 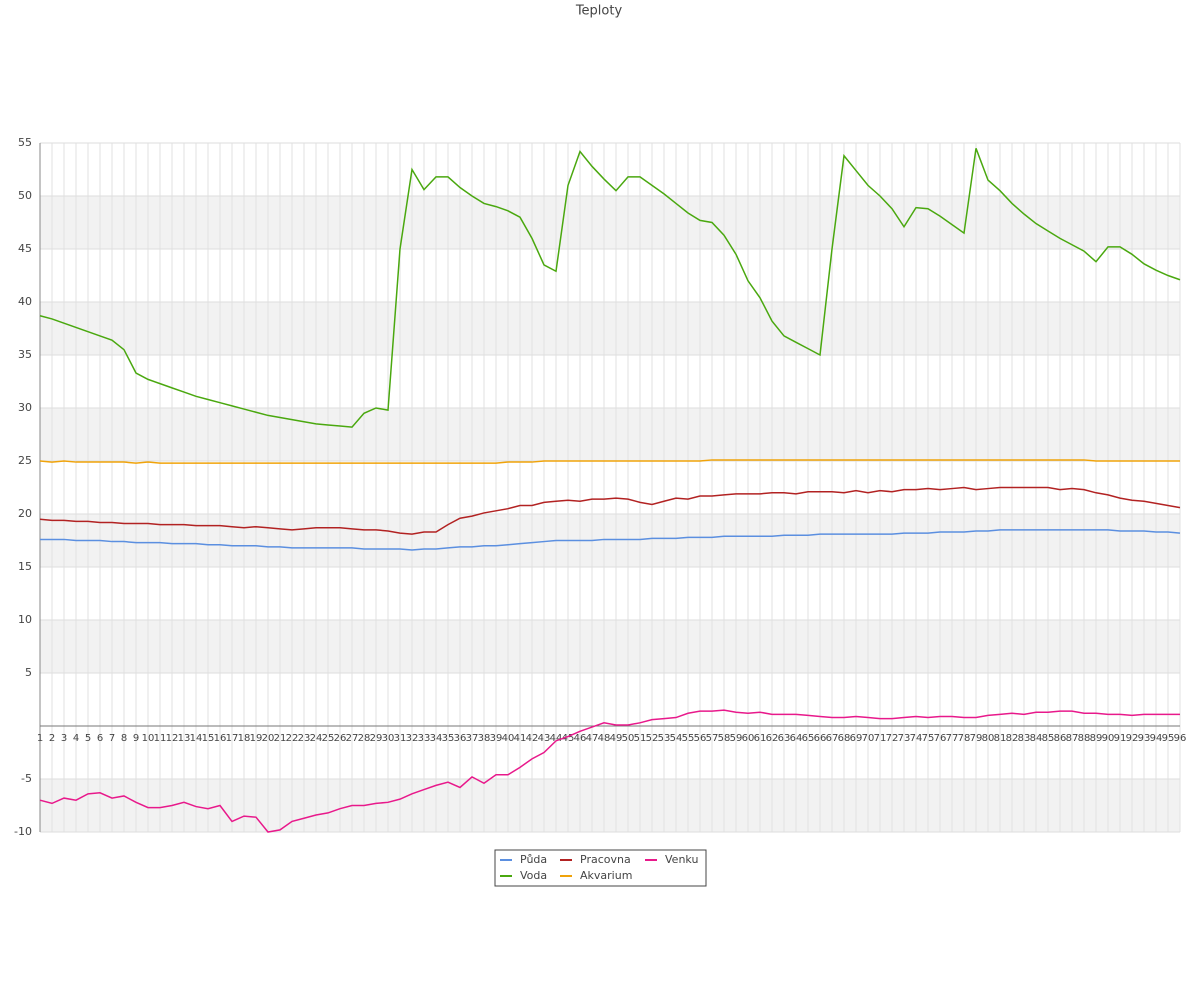 I want to click on x-tick-label: 32, so click(x=412, y=738).